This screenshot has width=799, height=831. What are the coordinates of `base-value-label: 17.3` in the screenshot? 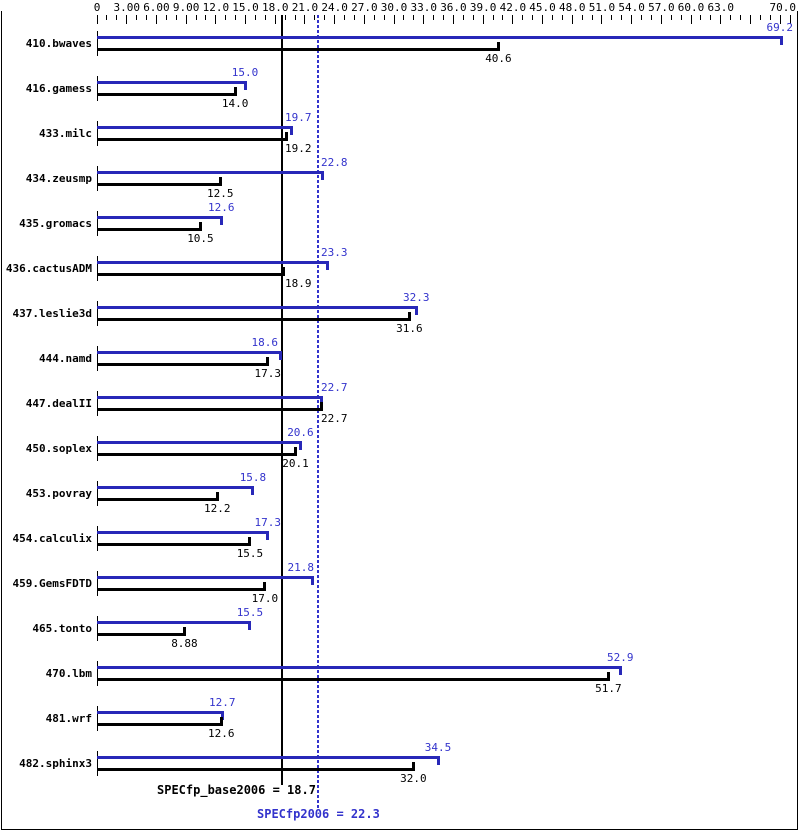 It's located at (268, 373).